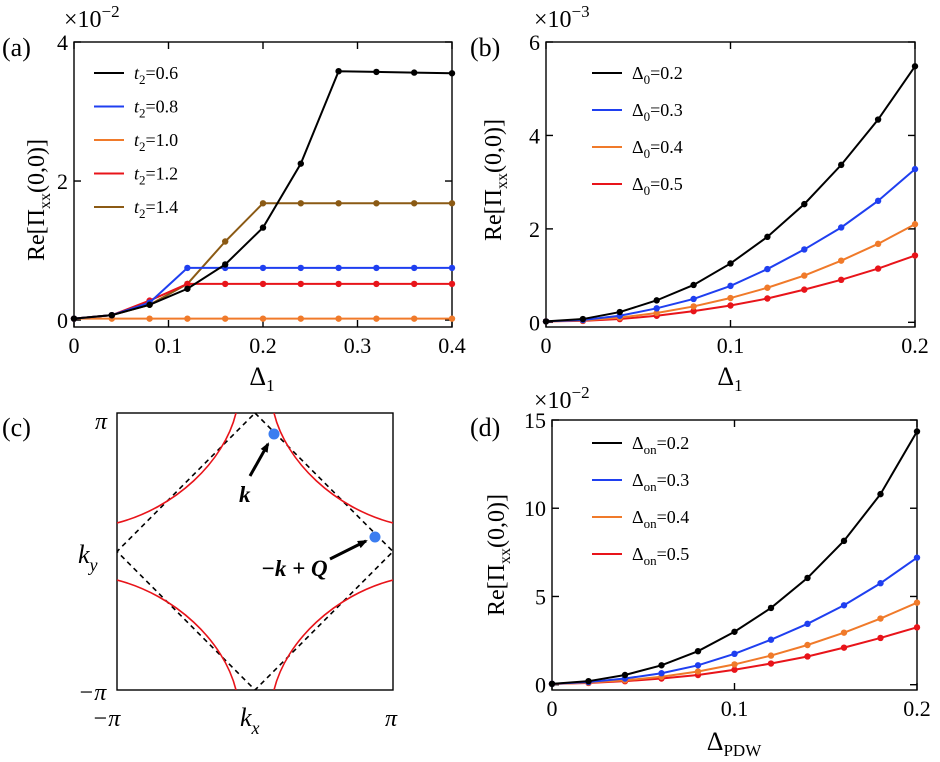 The height and width of the screenshot is (762, 940). What do you see at coordinates (177, 468) in the screenshot?
I see `fermi-arc-top-left` at bounding box center [177, 468].